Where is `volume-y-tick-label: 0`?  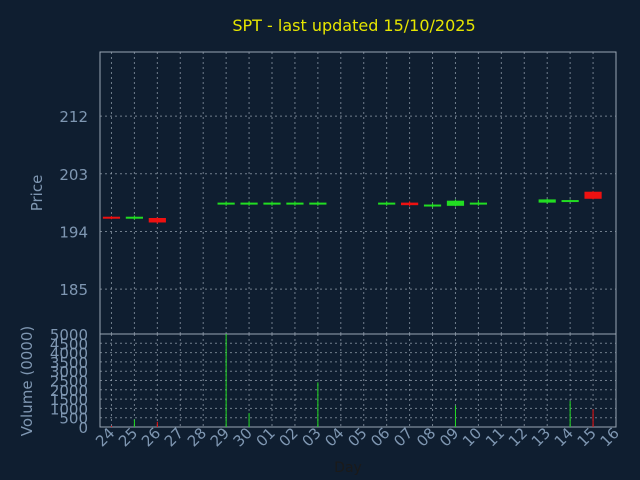
volume-y-tick-label: 0 is located at coordinates (83, 428).